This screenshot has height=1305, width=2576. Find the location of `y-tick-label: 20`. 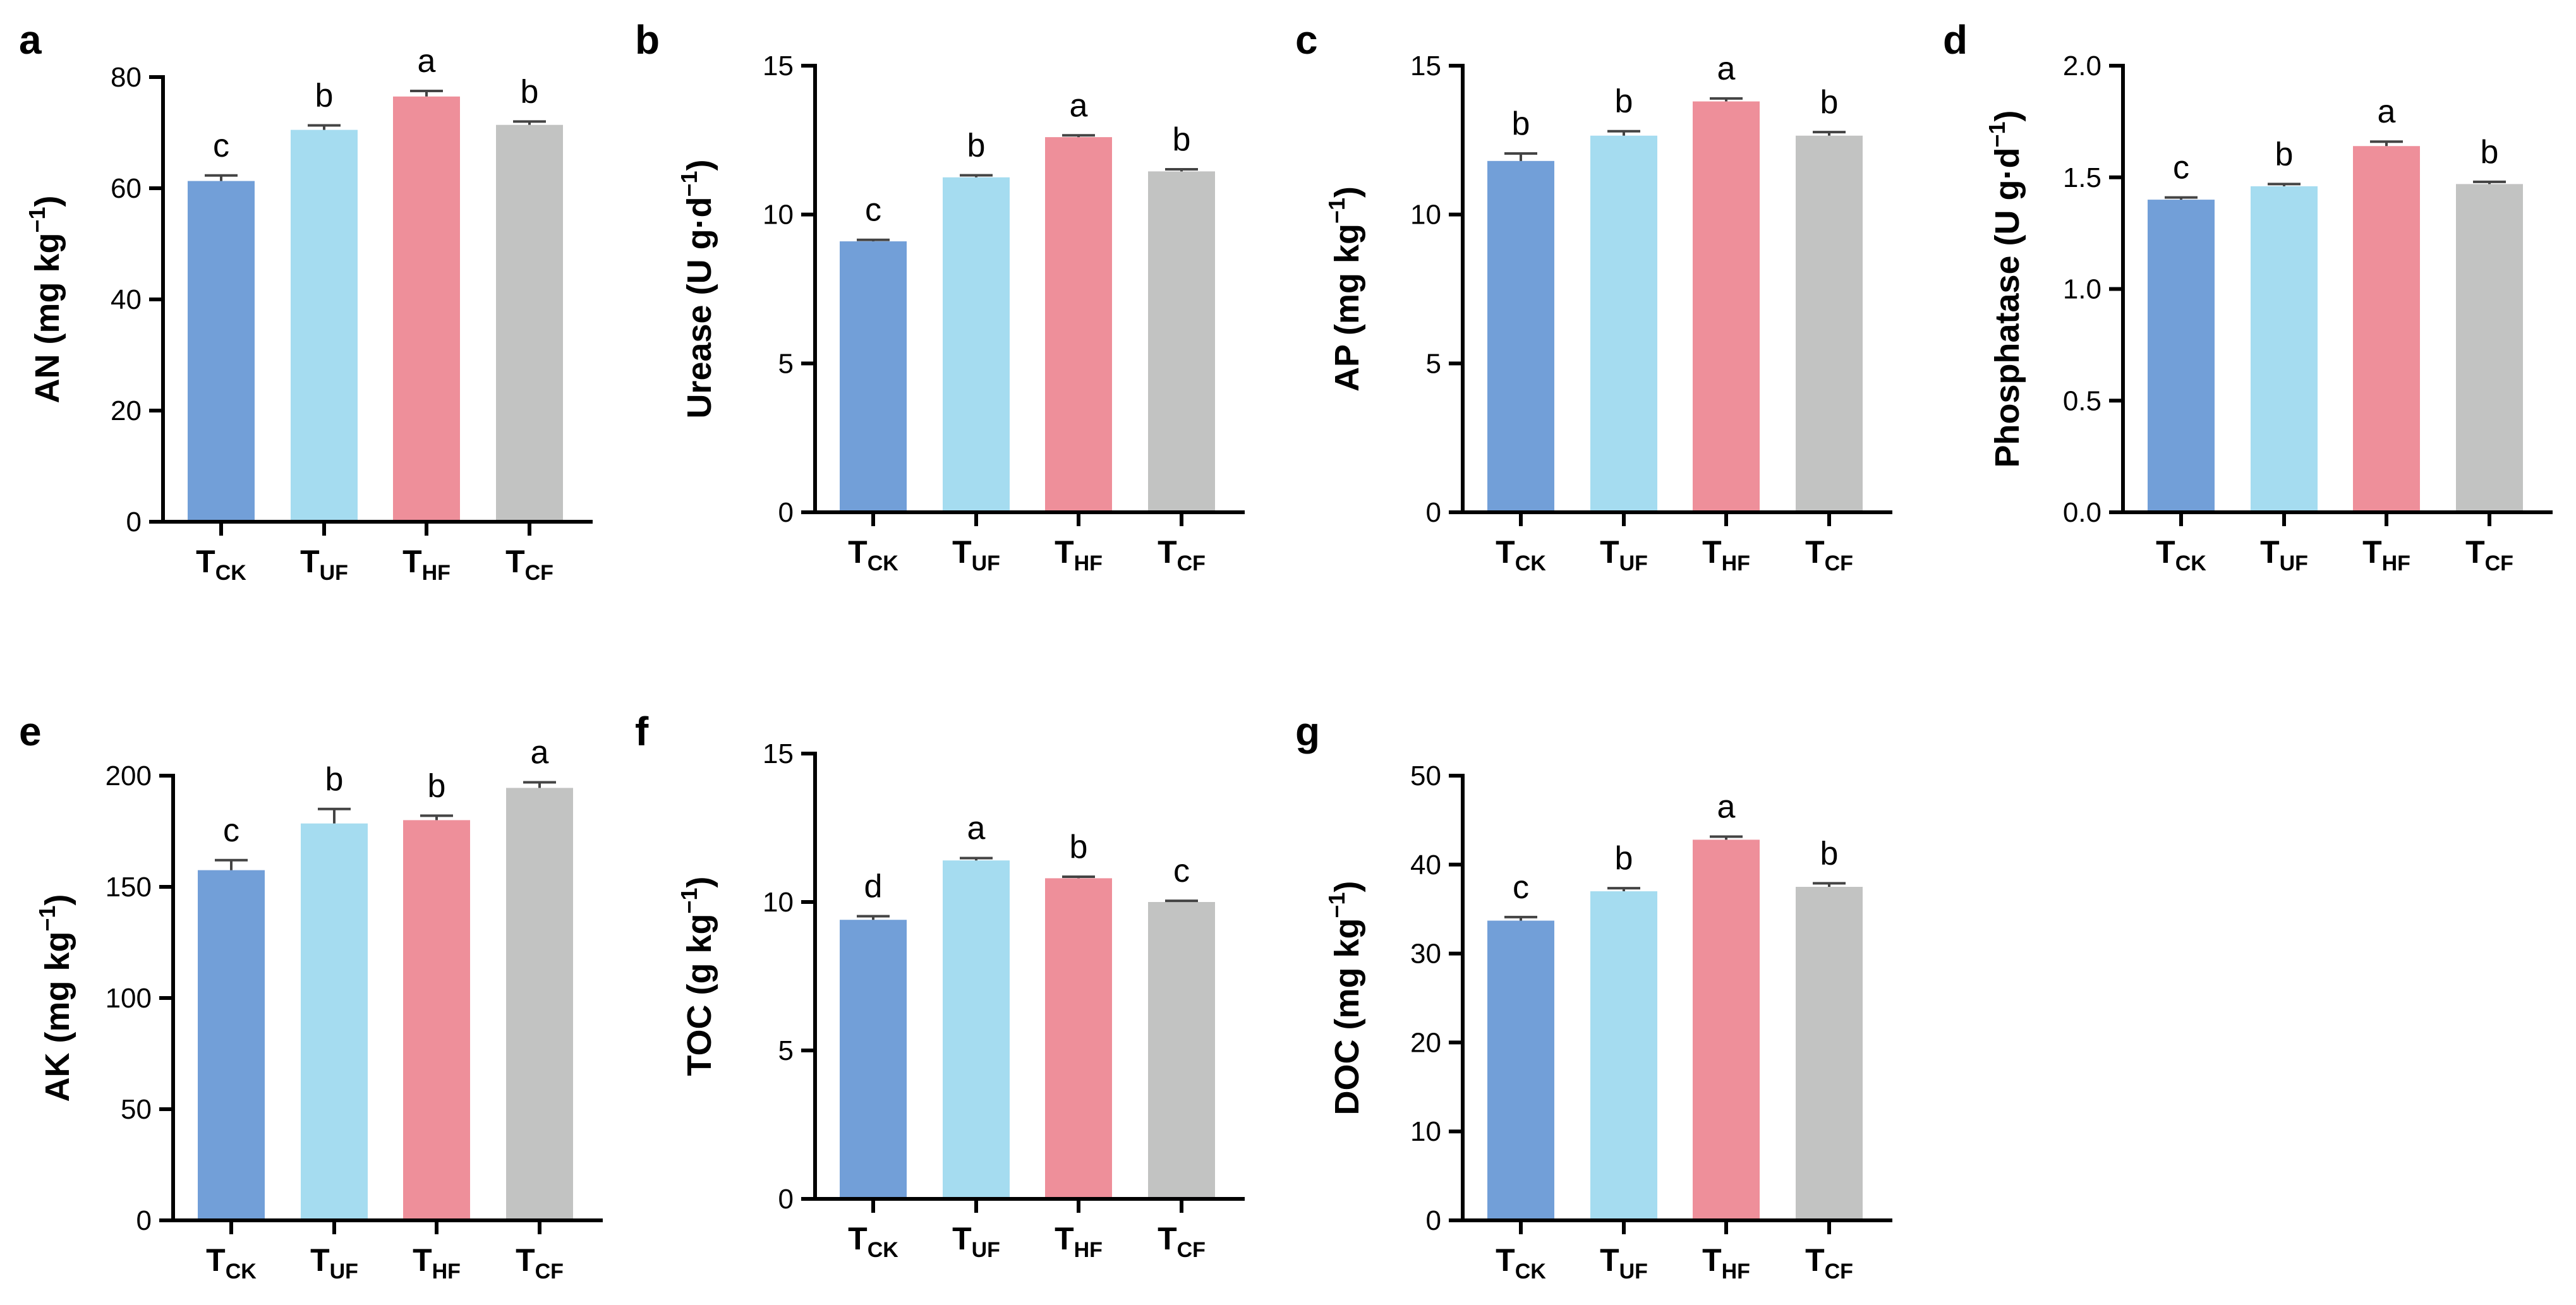

y-tick-label: 20 is located at coordinates (126, 411).